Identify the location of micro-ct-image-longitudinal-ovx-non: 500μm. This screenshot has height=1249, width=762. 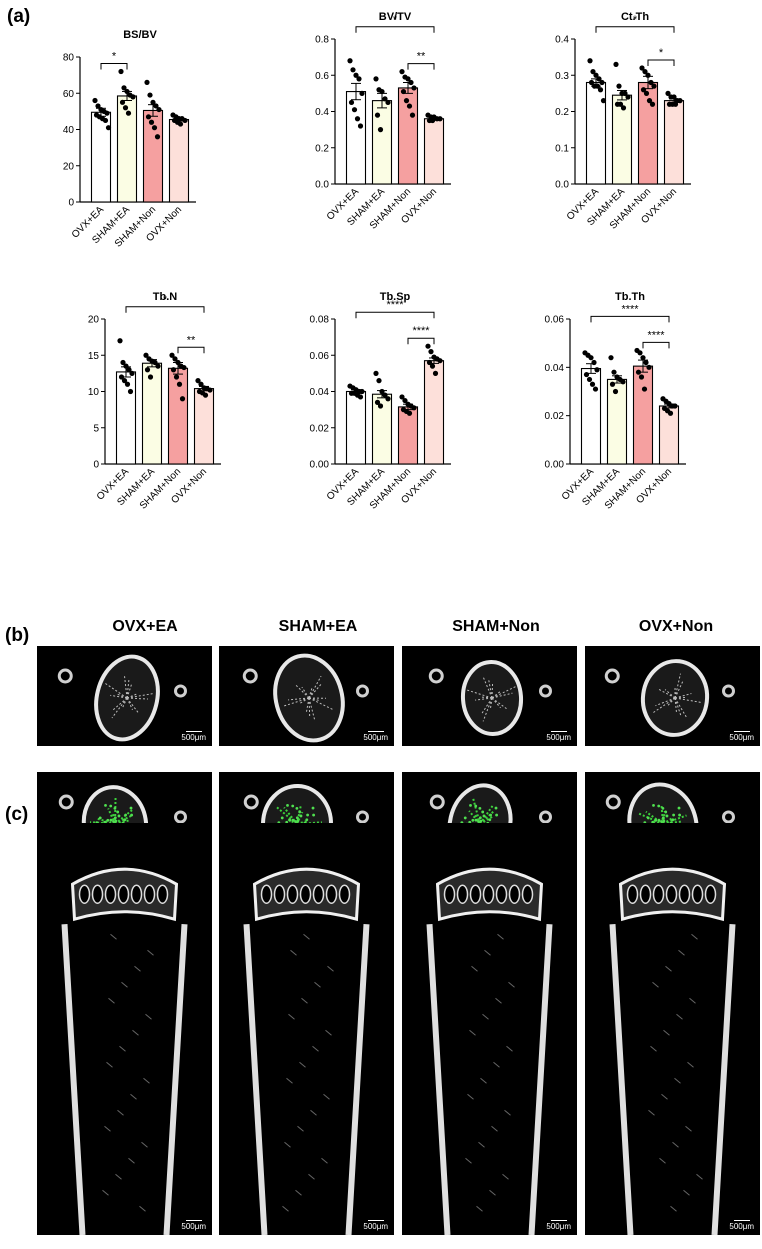
(672, 1029).